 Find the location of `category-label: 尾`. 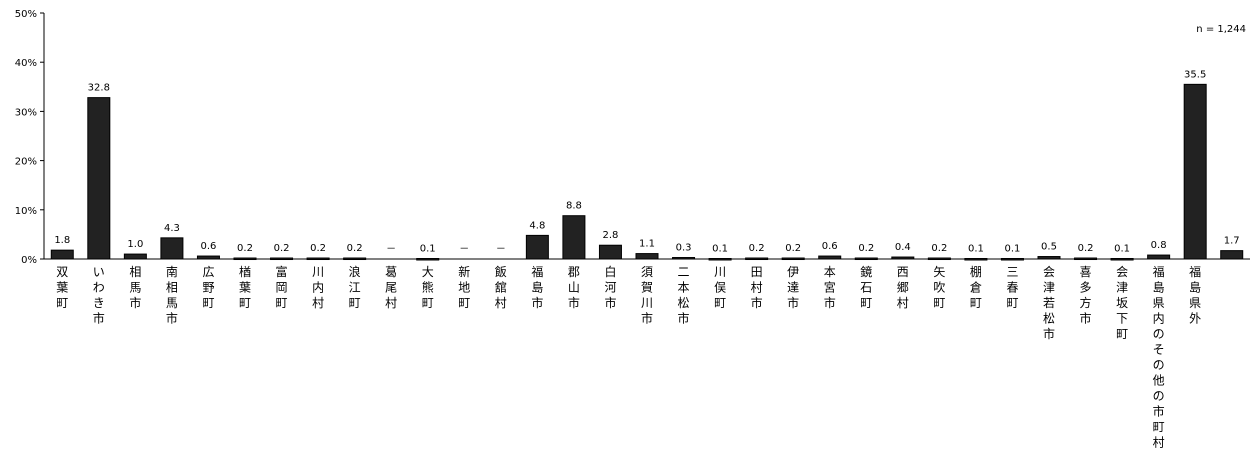

category-label: 尾 is located at coordinates (391, 288).